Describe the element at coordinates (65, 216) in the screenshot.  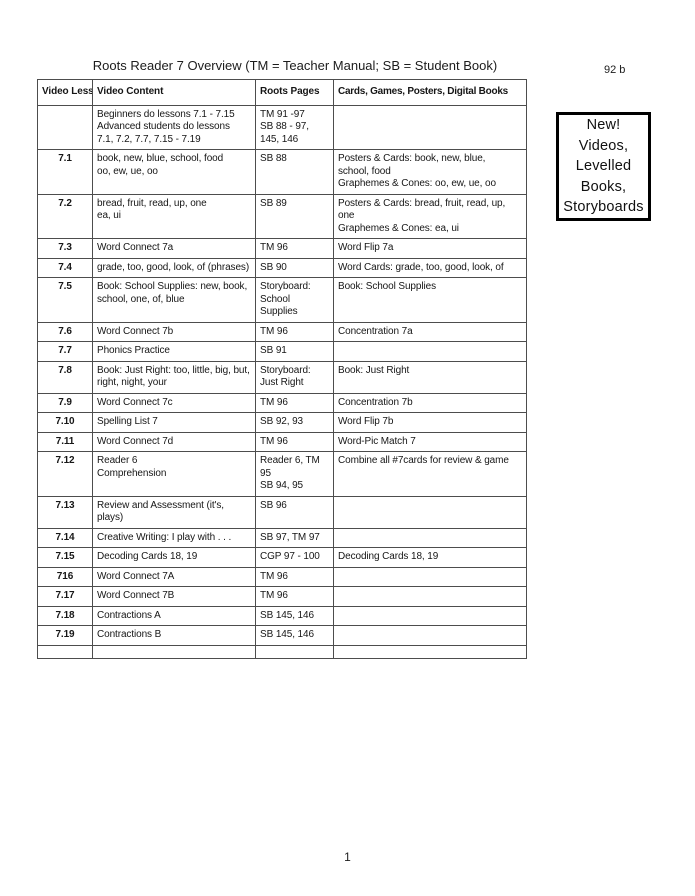
I see `lesson-cell: 7.2` at that location.